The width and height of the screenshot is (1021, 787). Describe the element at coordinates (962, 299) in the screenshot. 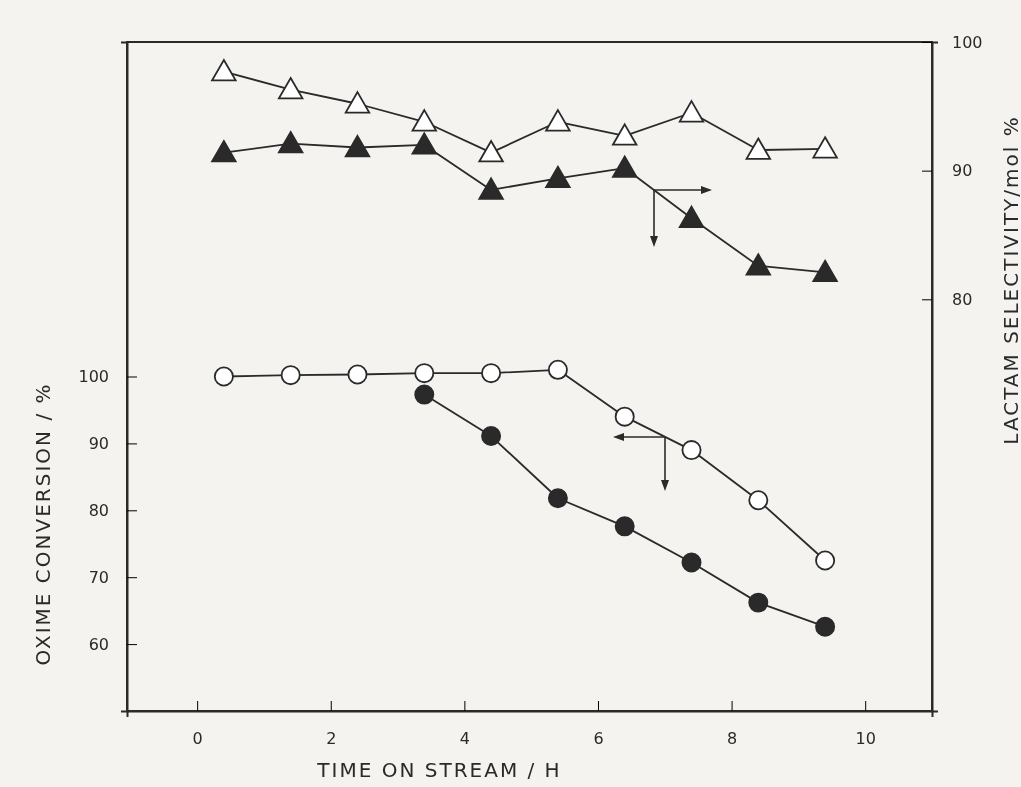

I see `y2-tick-label: 80` at that location.